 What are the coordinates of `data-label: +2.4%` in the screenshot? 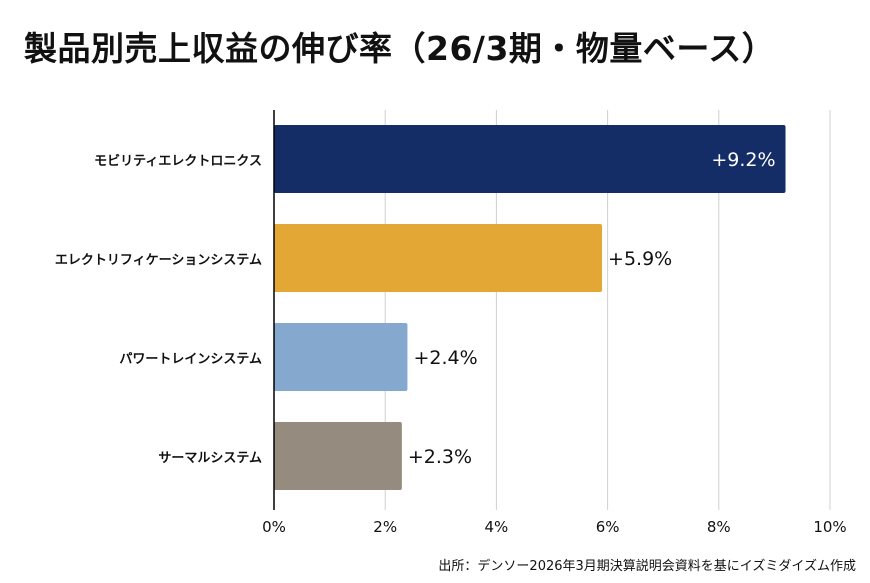 It's located at (445, 358).